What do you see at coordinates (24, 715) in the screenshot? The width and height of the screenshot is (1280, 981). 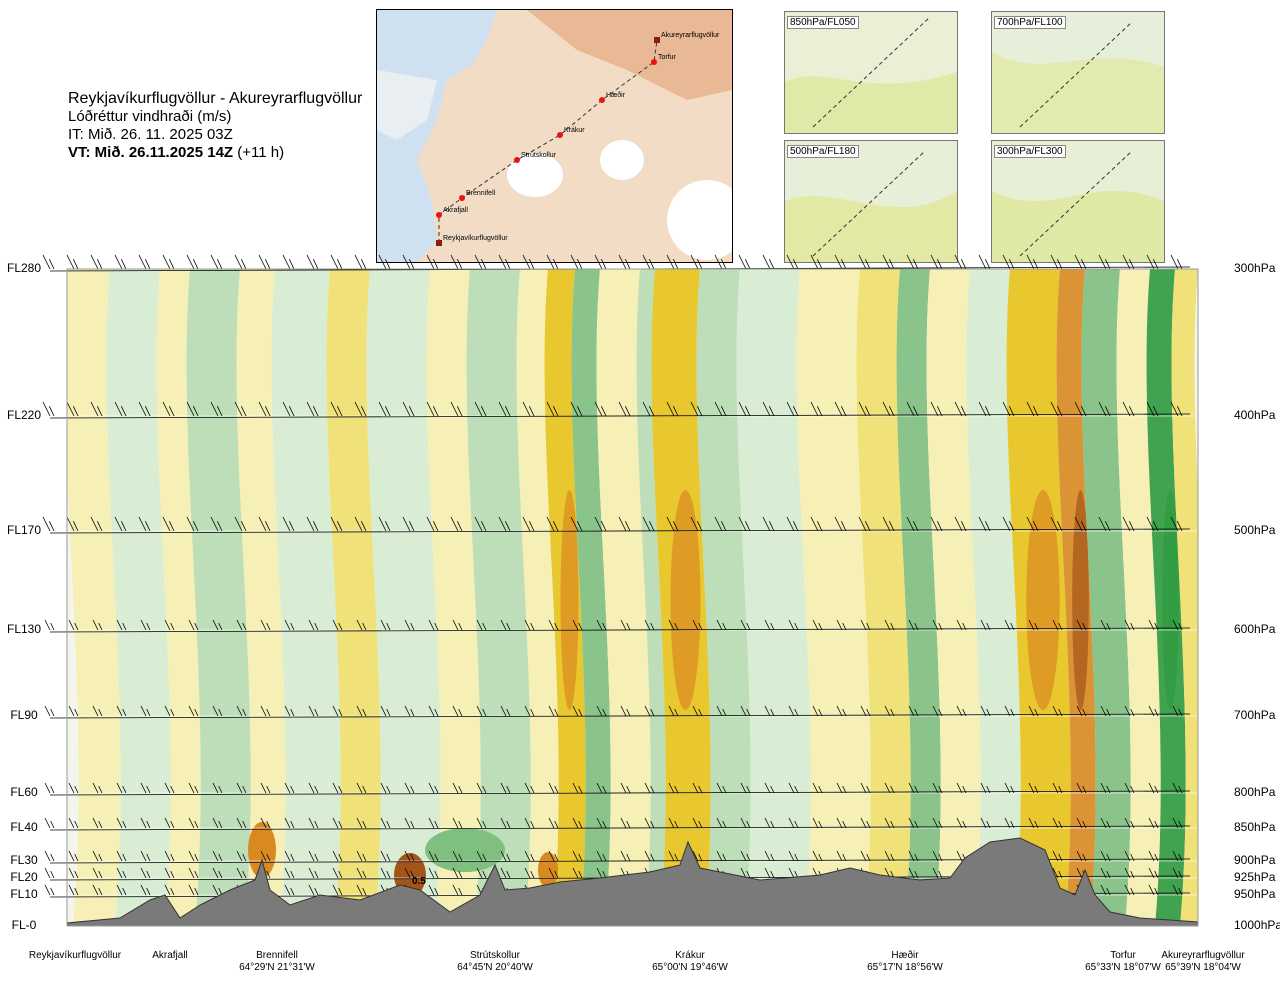 I see `fl-label-fl90: FL90` at bounding box center [24, 715].